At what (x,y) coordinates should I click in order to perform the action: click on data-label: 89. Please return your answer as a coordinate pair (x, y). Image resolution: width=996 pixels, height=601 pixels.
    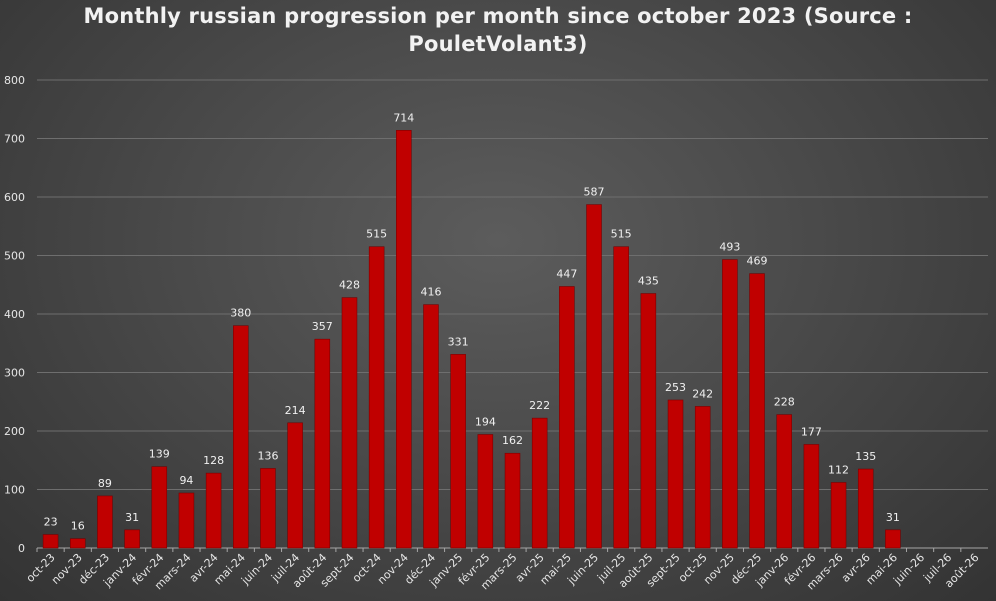
    Looking at the image, I should click on (105, 483).